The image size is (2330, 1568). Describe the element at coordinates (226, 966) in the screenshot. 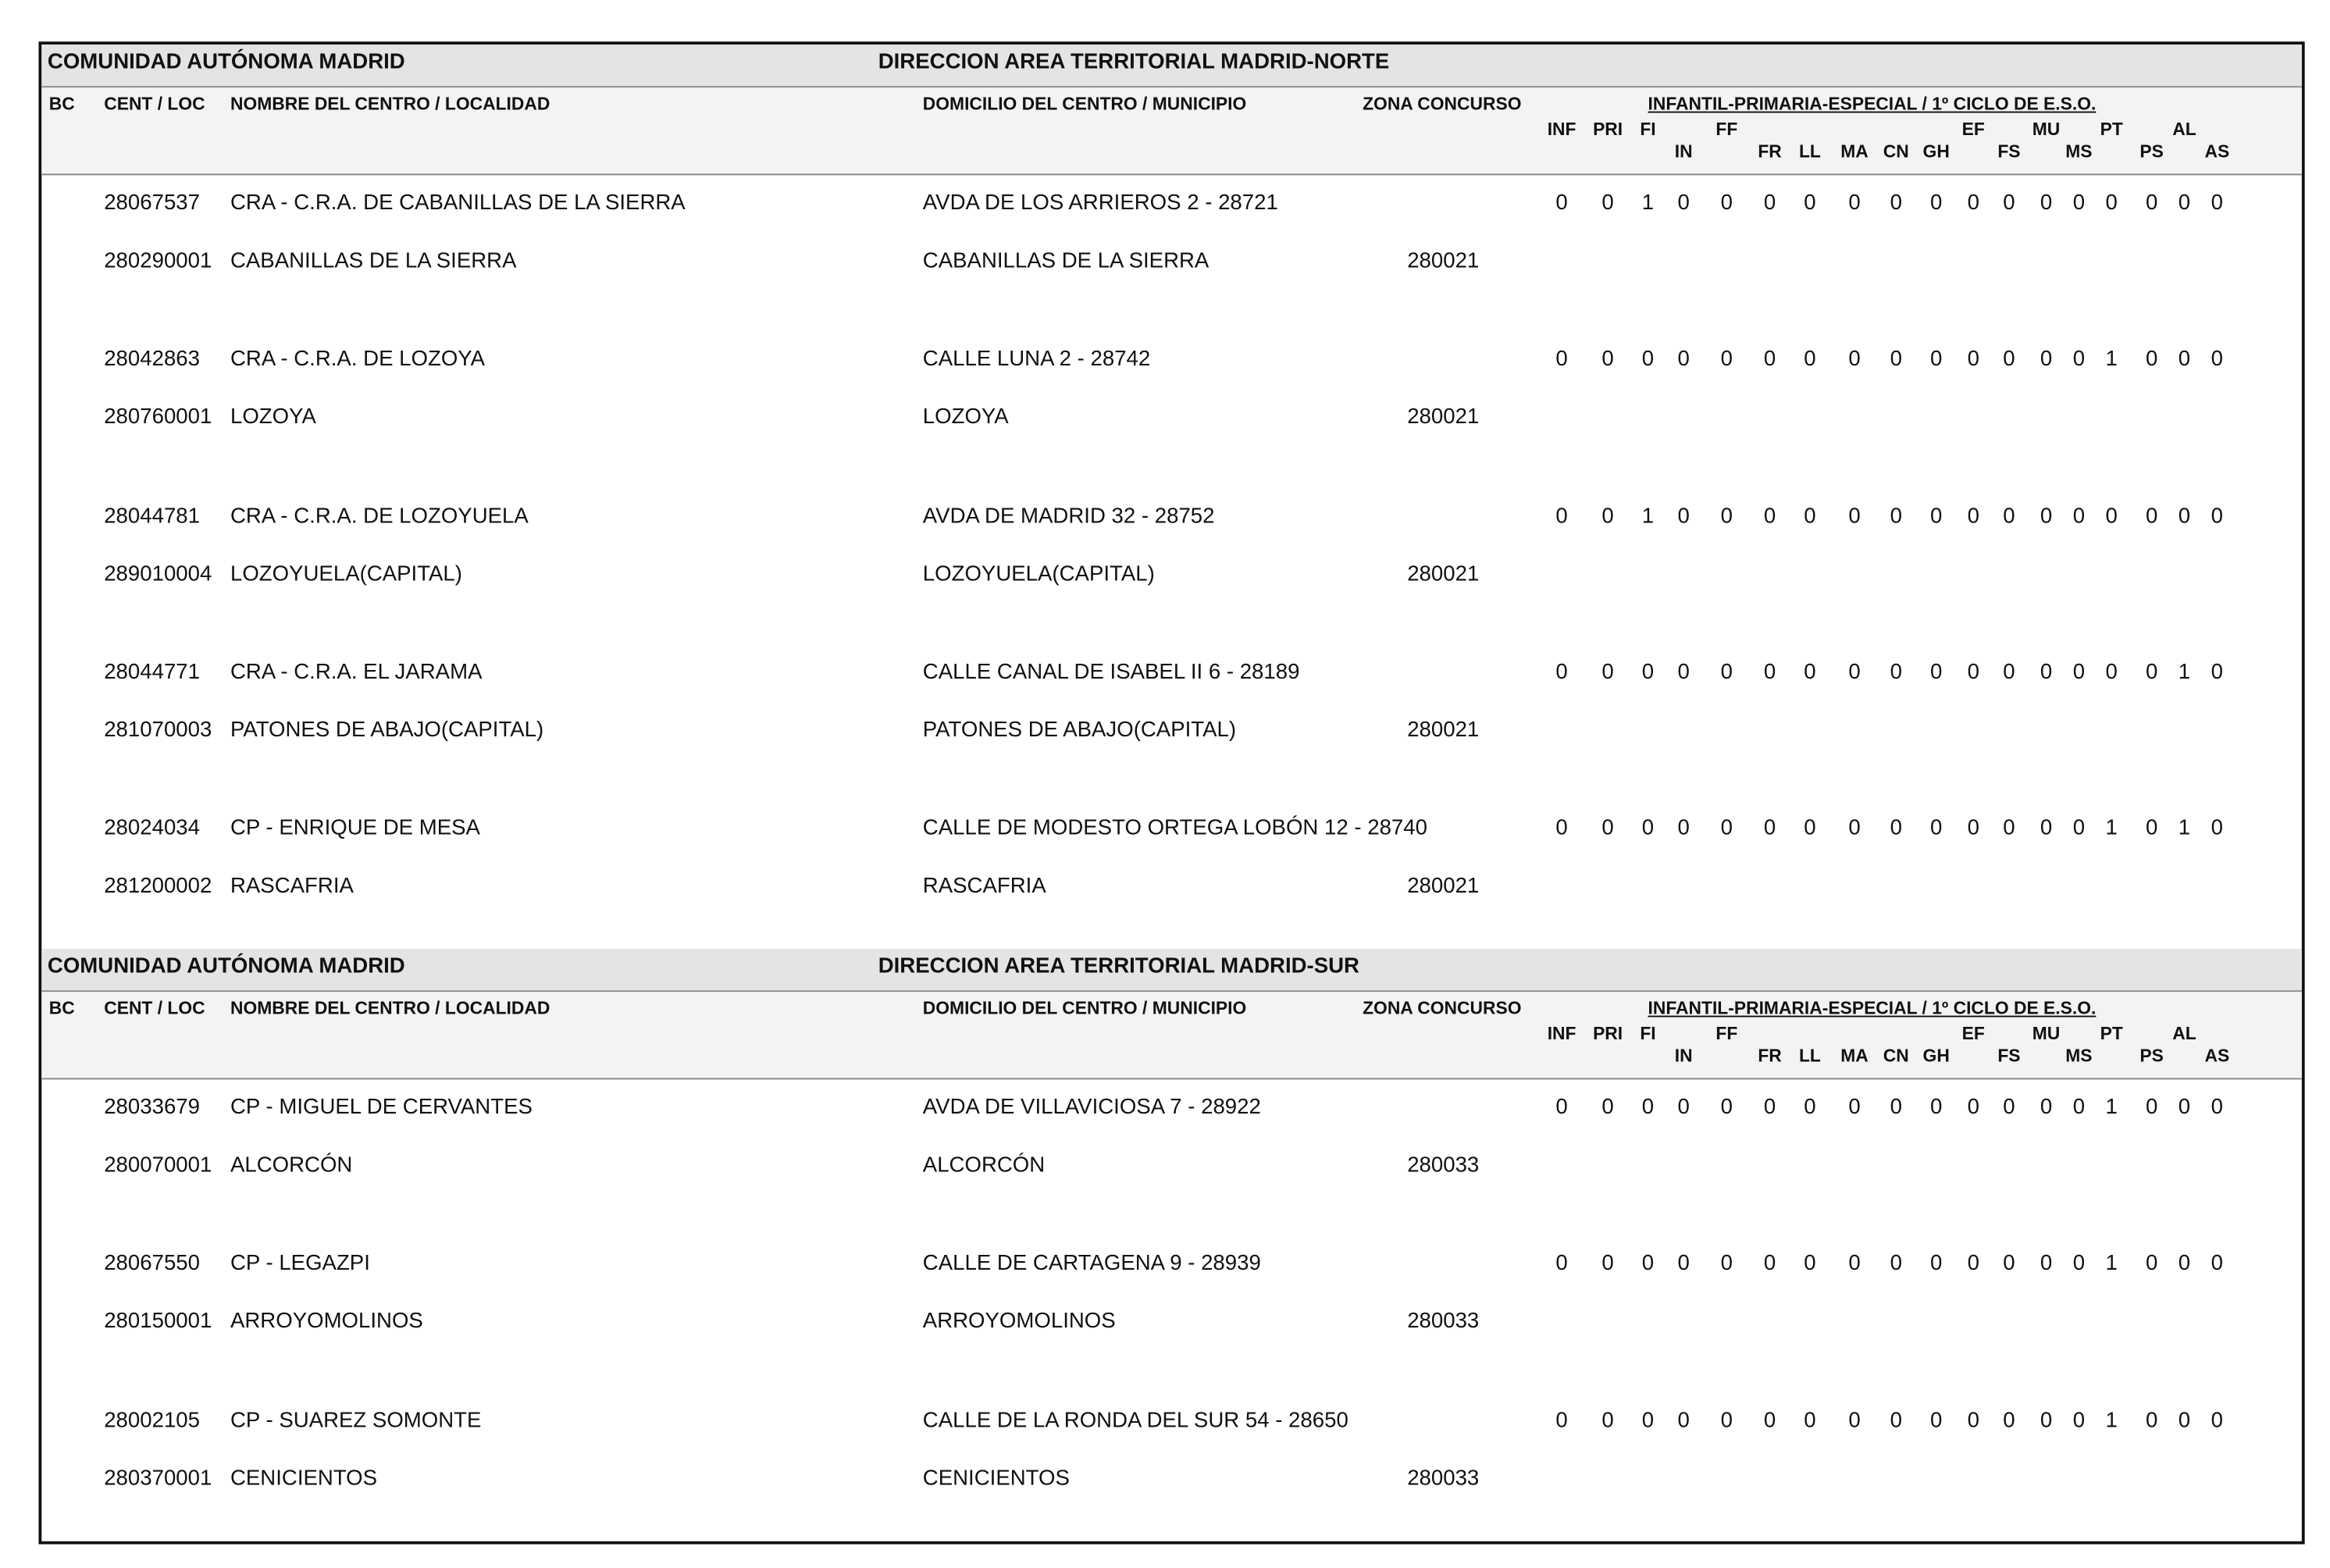

I see `community: COMUNIDAD AUTÓNOMA MADRID` at that location.